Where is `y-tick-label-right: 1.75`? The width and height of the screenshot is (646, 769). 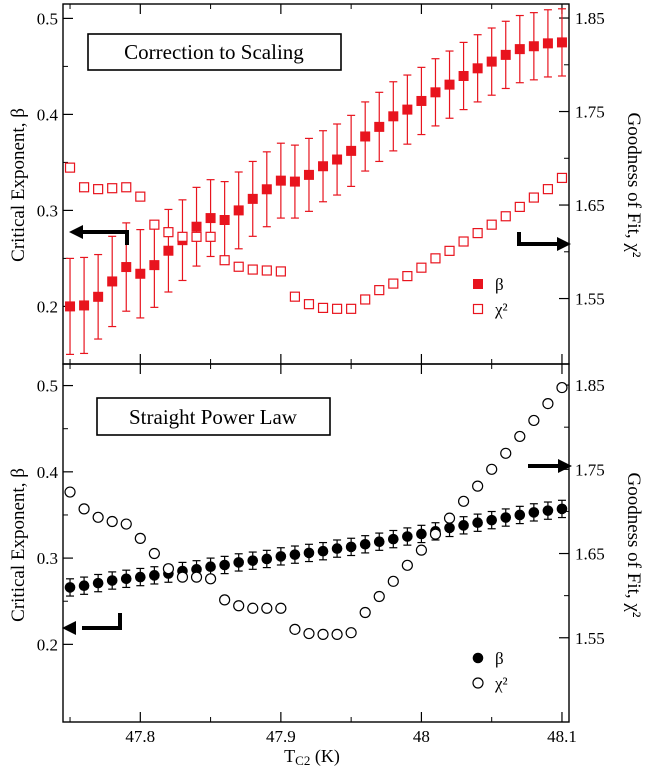 y-tick-label-right: 1.75 is located at coordinates (590, 469).